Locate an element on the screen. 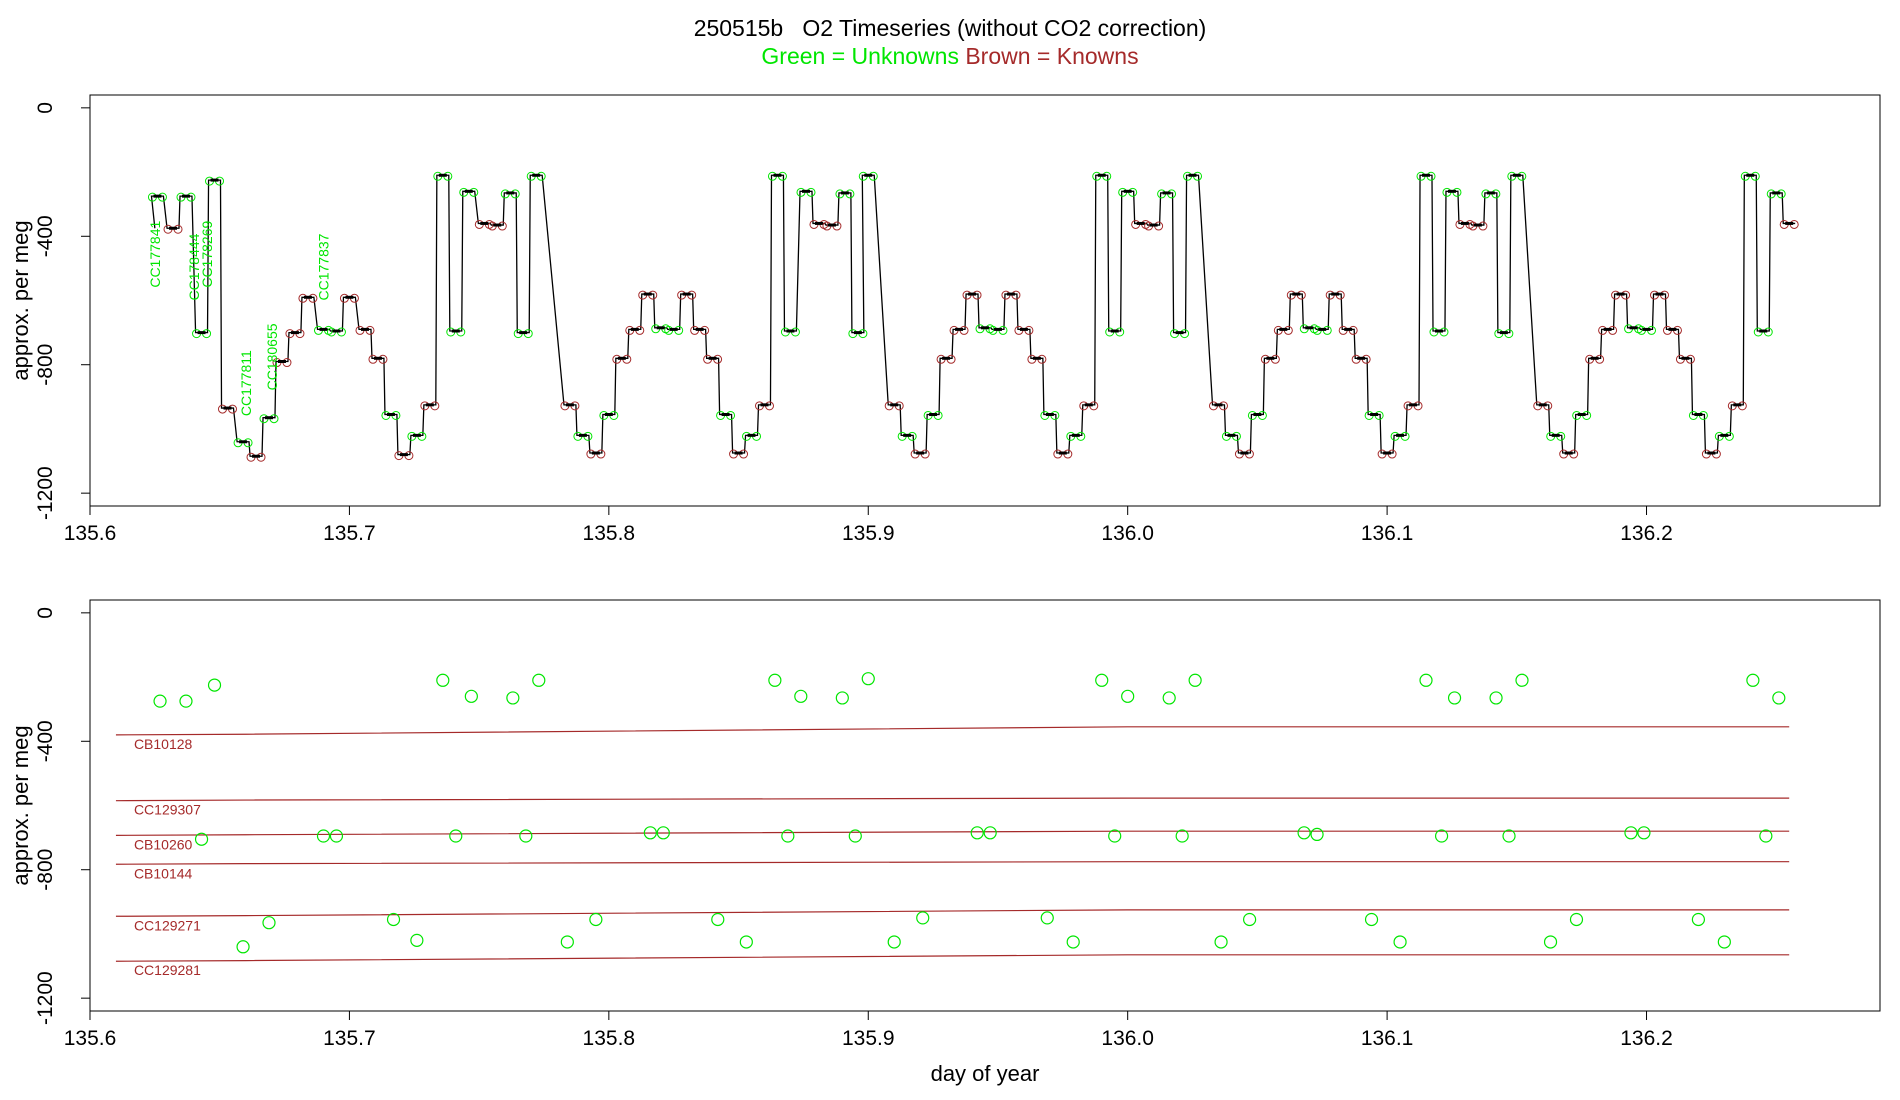 The width and height of the screenshot is (1900, 1100). subtitle-unknowns: Green = Unknowns is located at coordinates (860, 56).